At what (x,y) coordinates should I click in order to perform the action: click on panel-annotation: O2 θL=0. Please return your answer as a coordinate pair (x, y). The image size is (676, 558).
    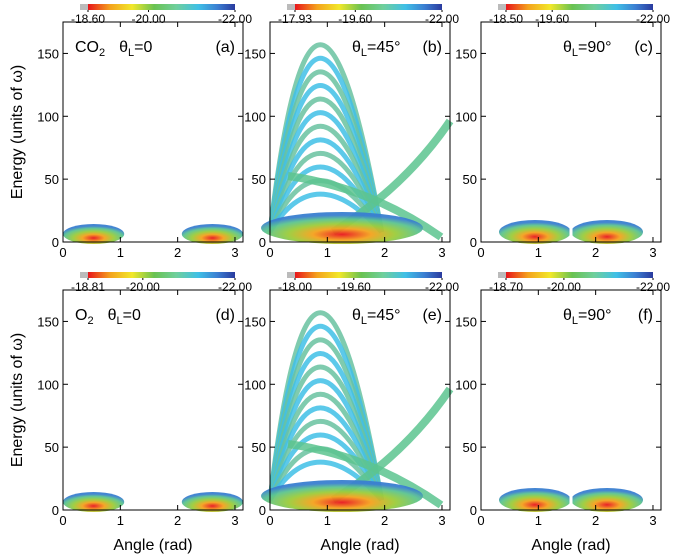
    Looking at the image, I should click on (108, 317).